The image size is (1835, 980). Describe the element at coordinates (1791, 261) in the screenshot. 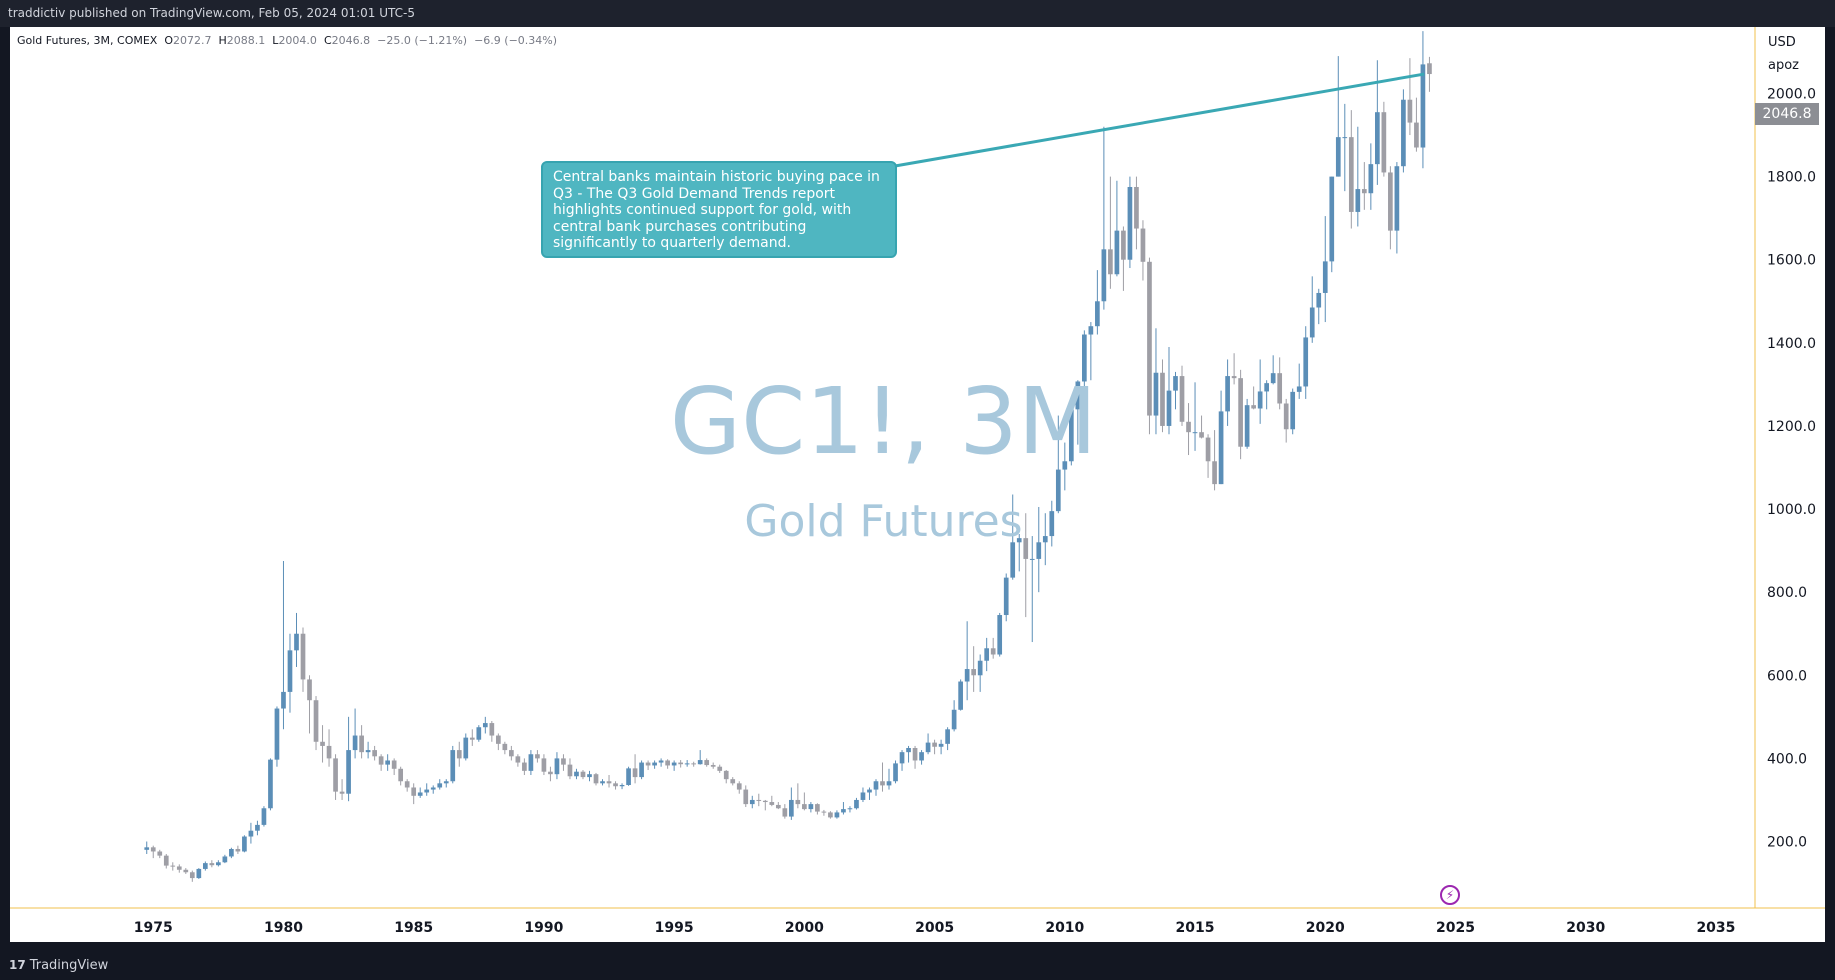

I see `price-tick-label: 1600.0` at that location.